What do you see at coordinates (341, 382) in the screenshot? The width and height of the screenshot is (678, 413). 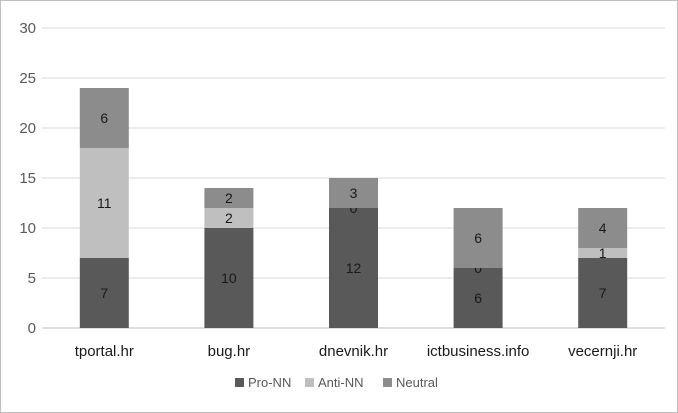 I see `legend-label: Anti-NN` at bounding box center [341, 382].